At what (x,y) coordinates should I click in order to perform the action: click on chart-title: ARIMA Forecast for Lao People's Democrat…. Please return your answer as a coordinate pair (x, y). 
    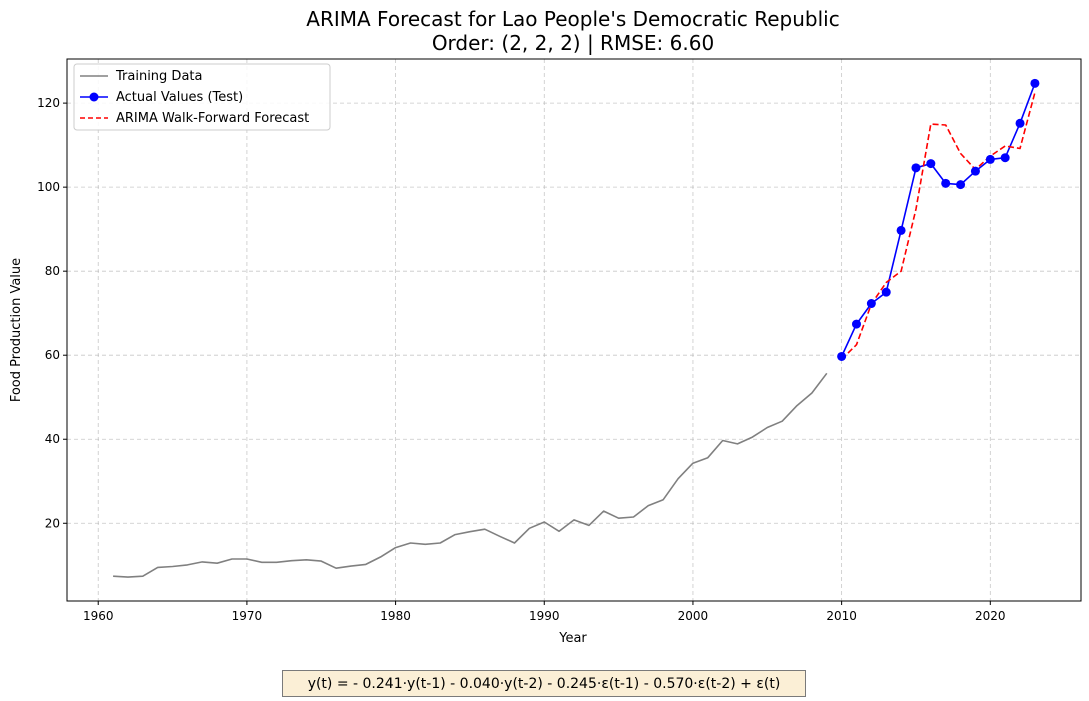
    Looking at the image, I should click on (572, 19).